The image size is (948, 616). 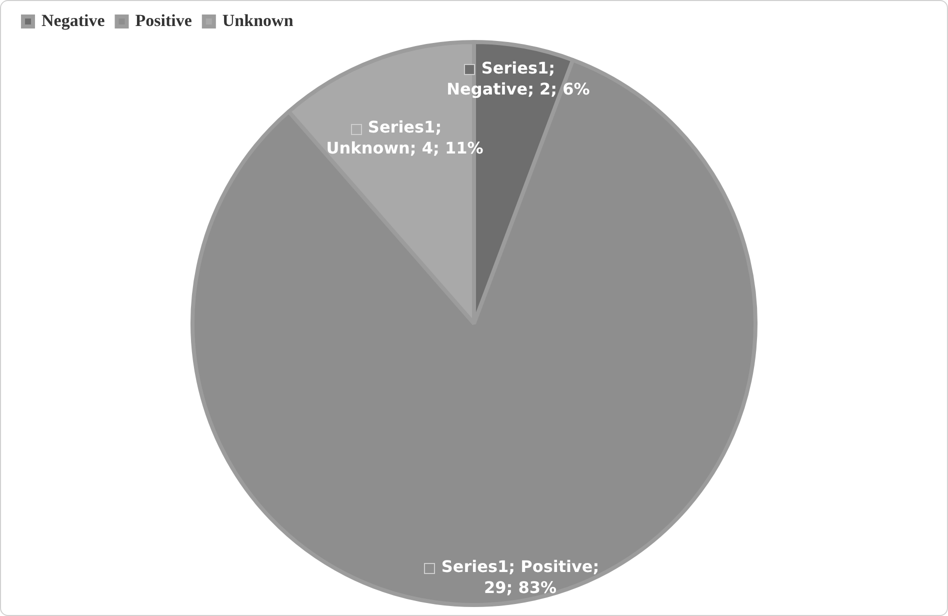 I want to click on legend-label: Positive, so click(x=163, y=20).